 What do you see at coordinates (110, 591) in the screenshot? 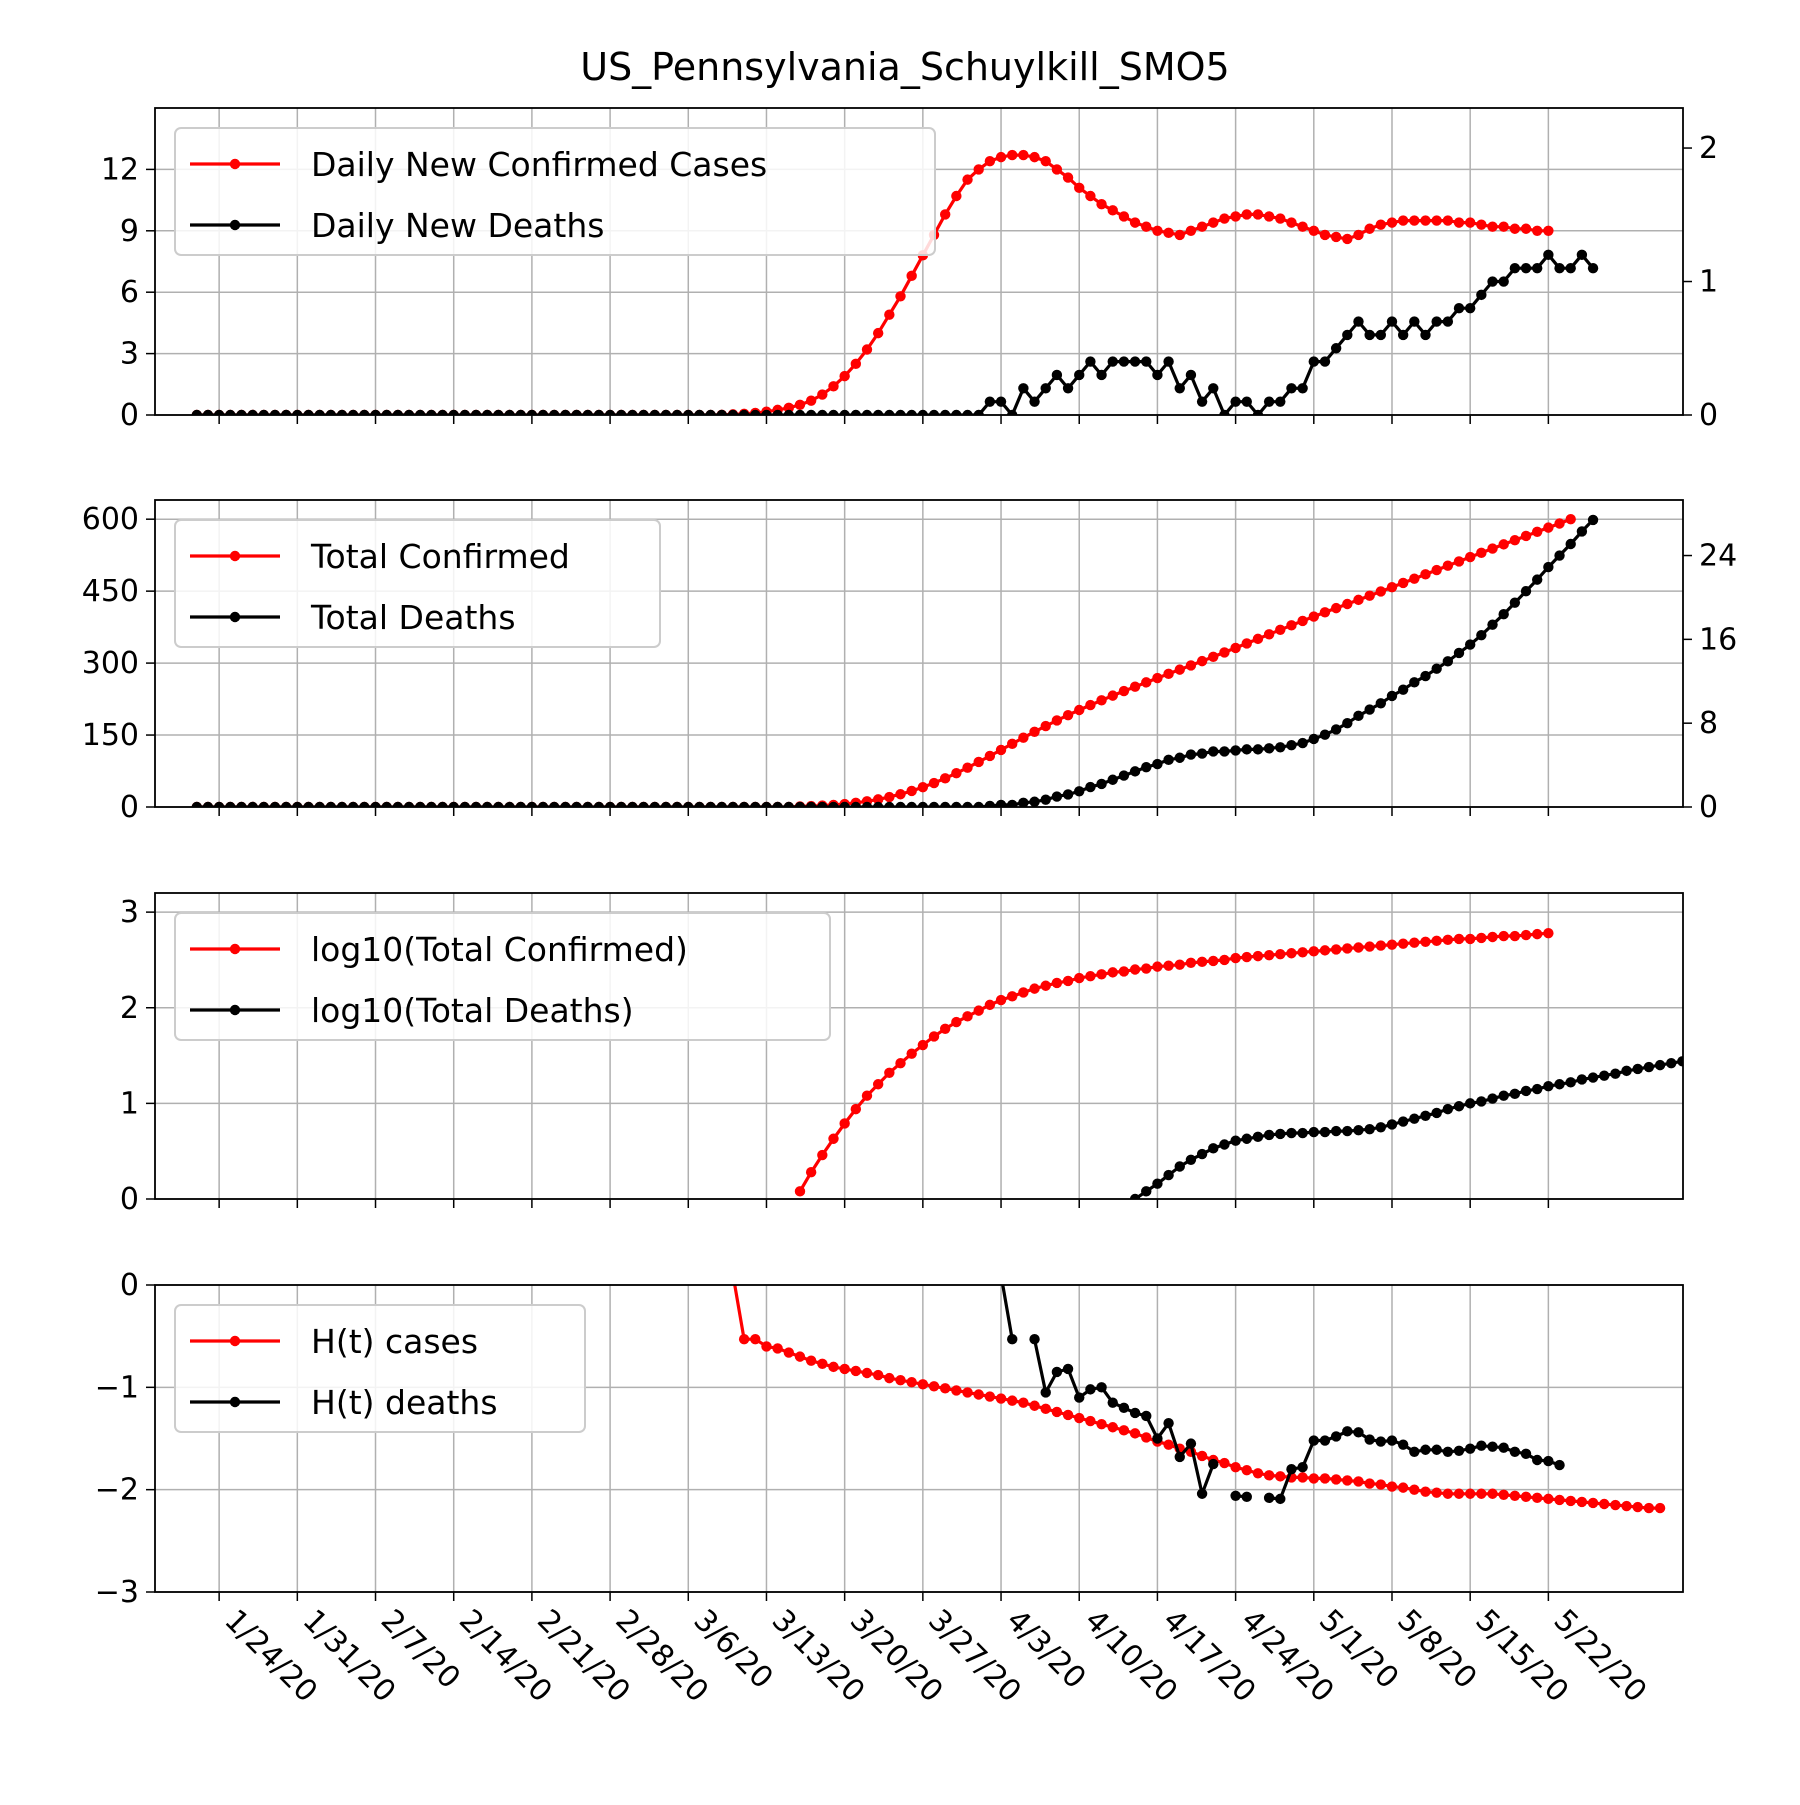
I see `y-tick-label-left: 450` at bounding box center [110, 591].